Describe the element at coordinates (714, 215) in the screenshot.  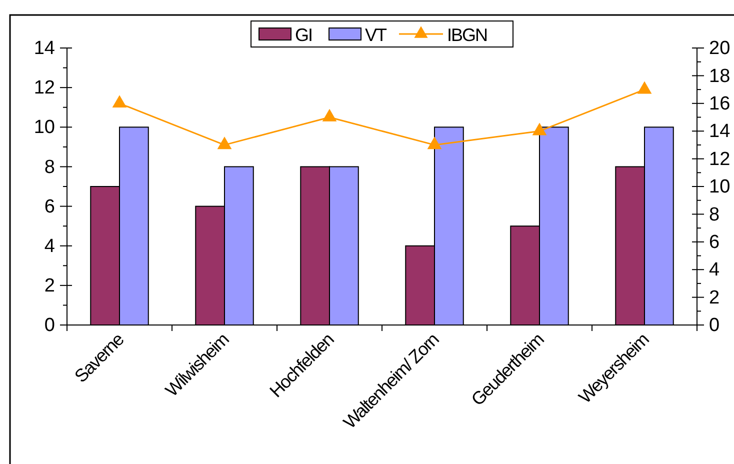
I see `y2-tick-label: 8` at that location.